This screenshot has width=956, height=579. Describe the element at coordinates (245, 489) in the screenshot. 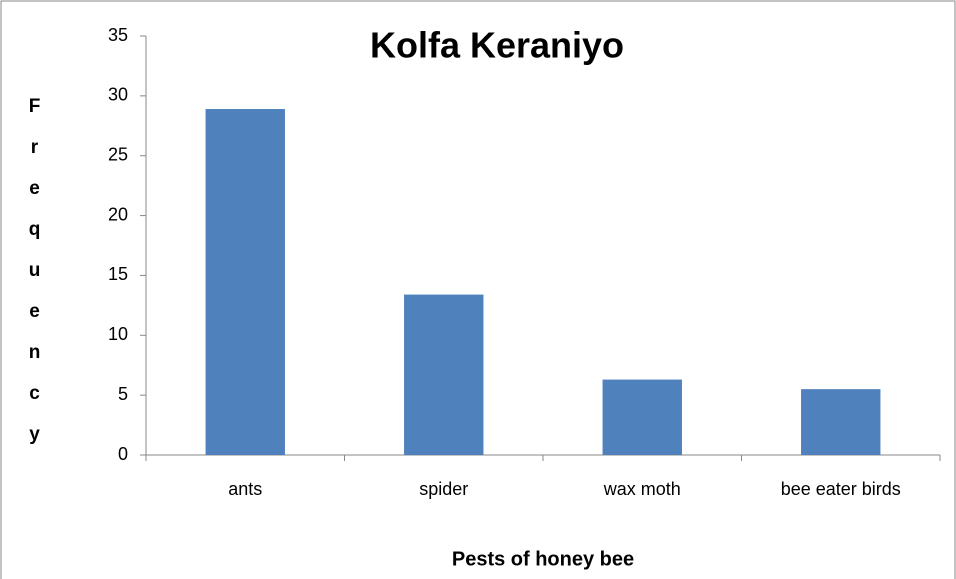

I see `x-tick-label: ants` at that location.